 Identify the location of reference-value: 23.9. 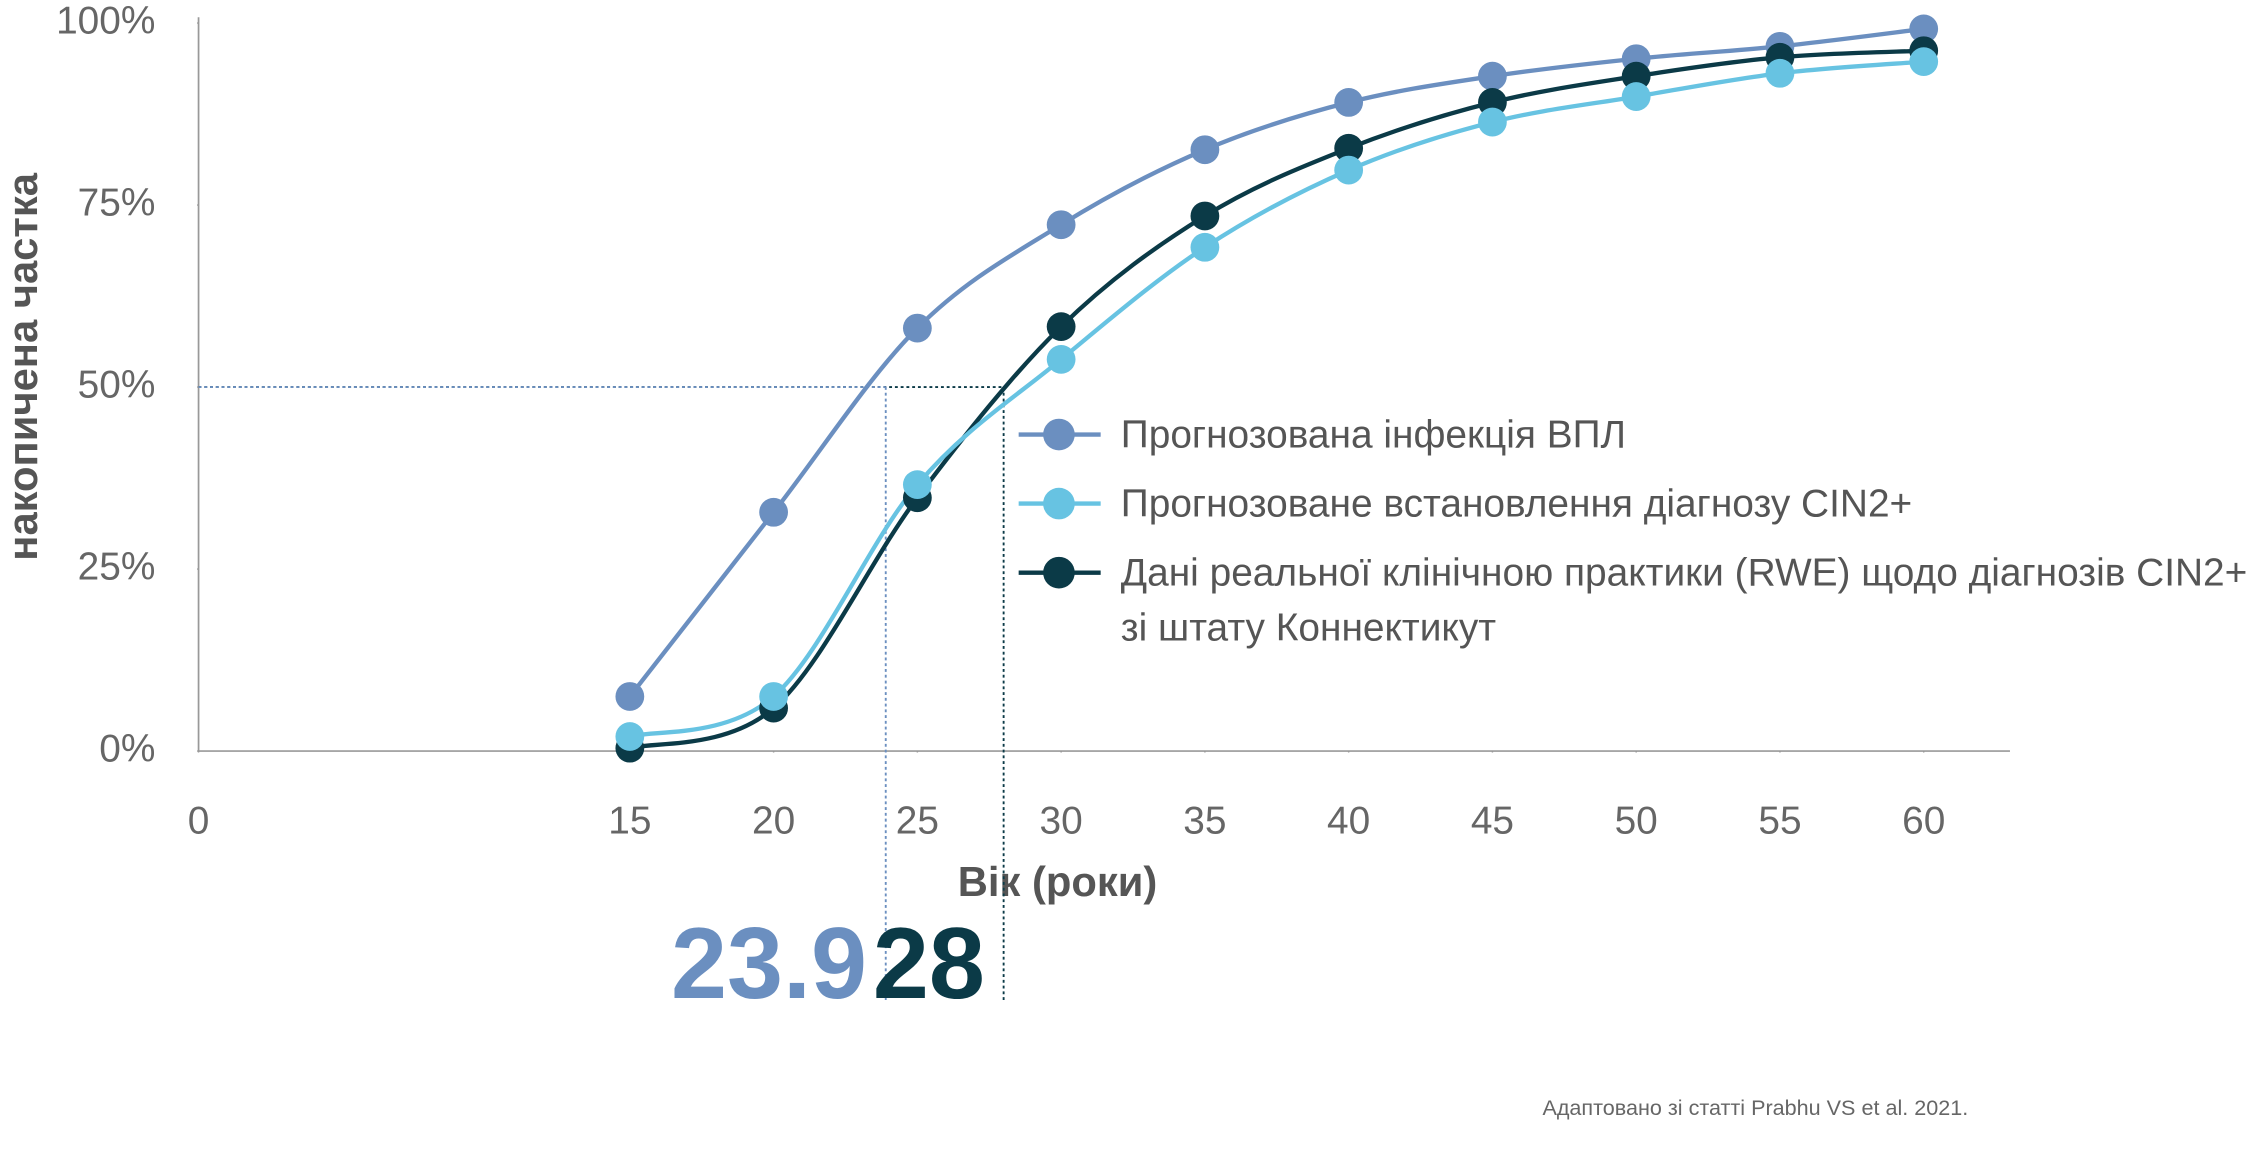
(769, 964).